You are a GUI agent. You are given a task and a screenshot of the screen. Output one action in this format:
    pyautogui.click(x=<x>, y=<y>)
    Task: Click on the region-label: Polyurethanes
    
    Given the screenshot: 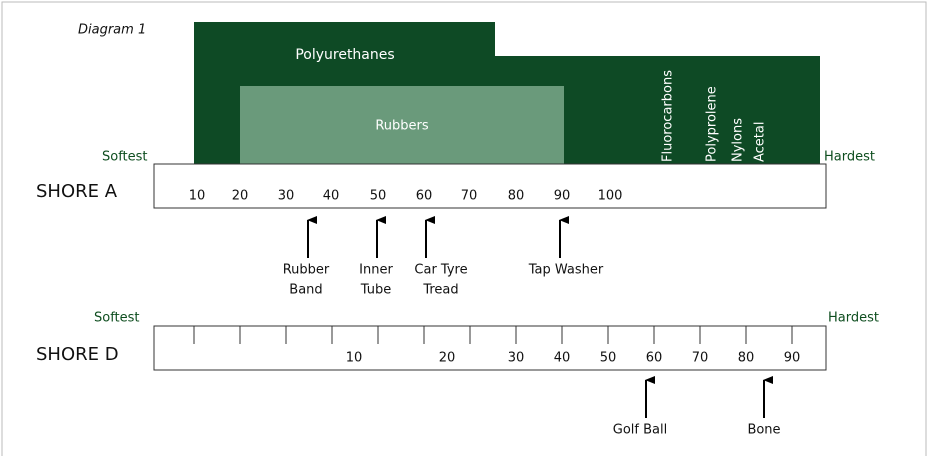 What is the action you would take?
    pyautogui.click(x=344, y=55)
    